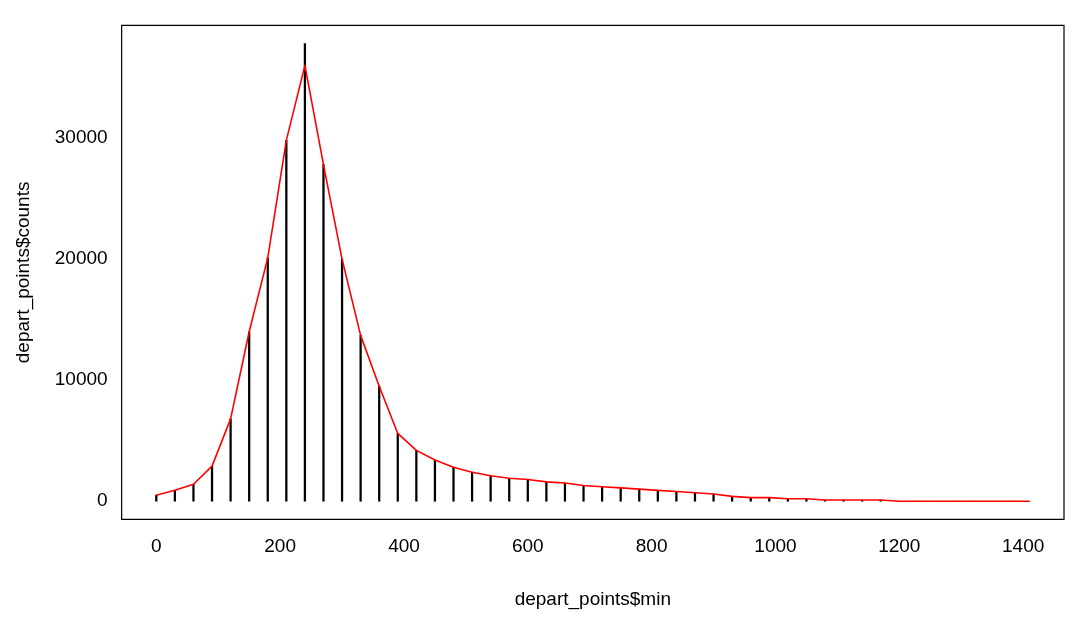 Image resolution: width=1082 pixels, height=623 pixels. I want to click on x-tick-label: 1000, so click(775, 546).